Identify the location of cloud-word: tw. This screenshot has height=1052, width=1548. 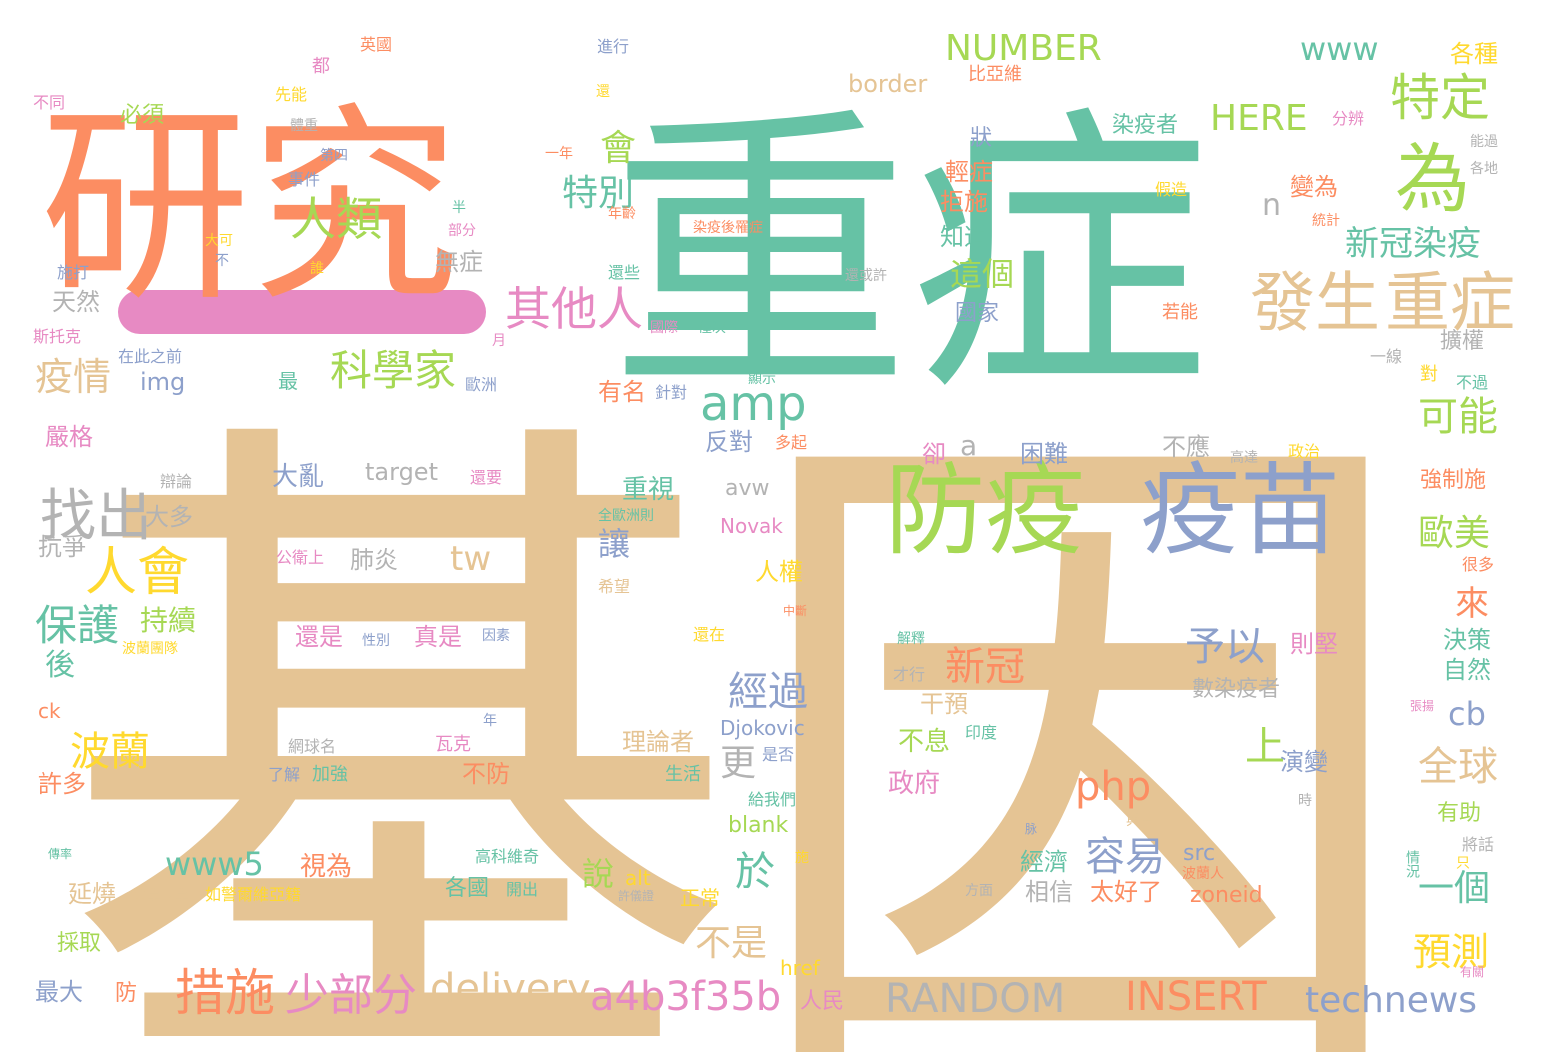
(470, 559).